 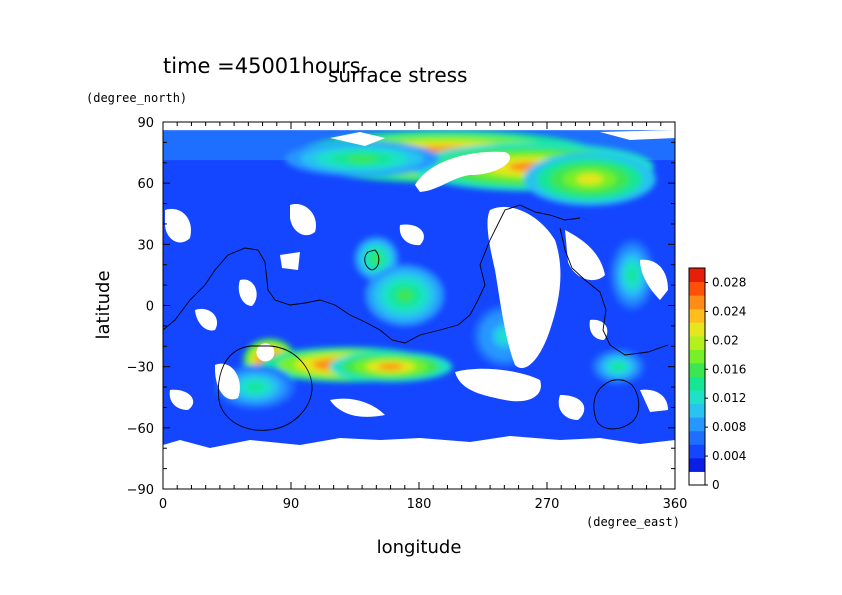 I want to click on y-tick-label: 0, so click(x=150, y=307).